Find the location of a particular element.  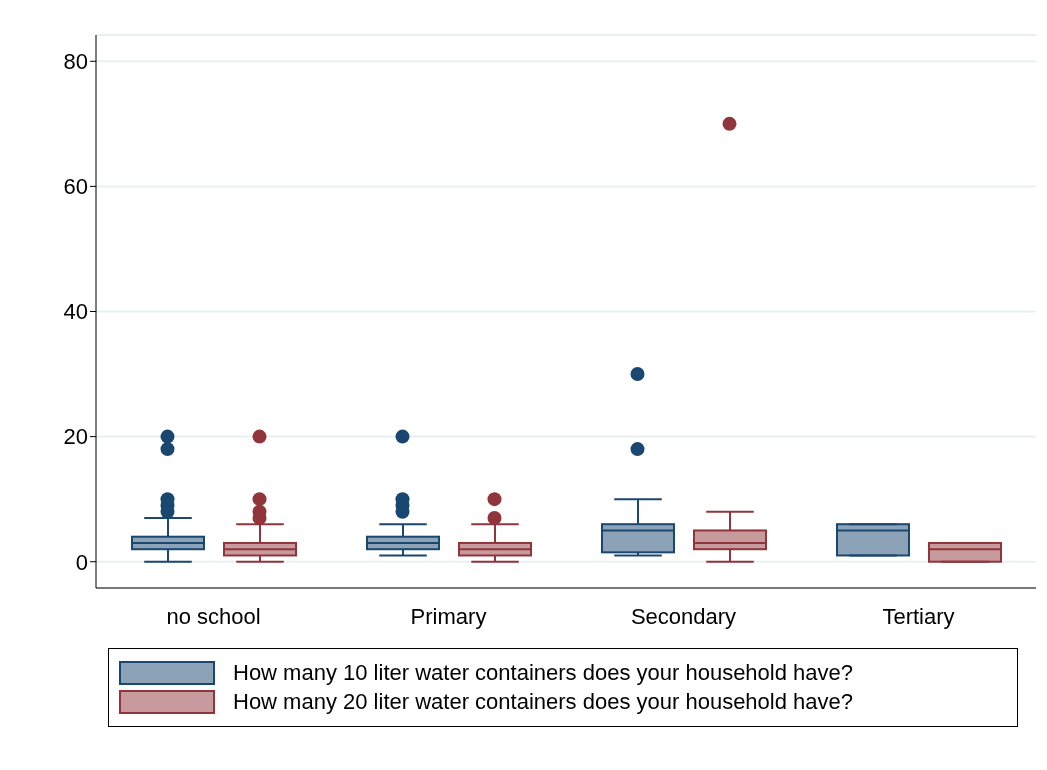

x-tick-label: Tertiary is located at coordinates (918, 616).